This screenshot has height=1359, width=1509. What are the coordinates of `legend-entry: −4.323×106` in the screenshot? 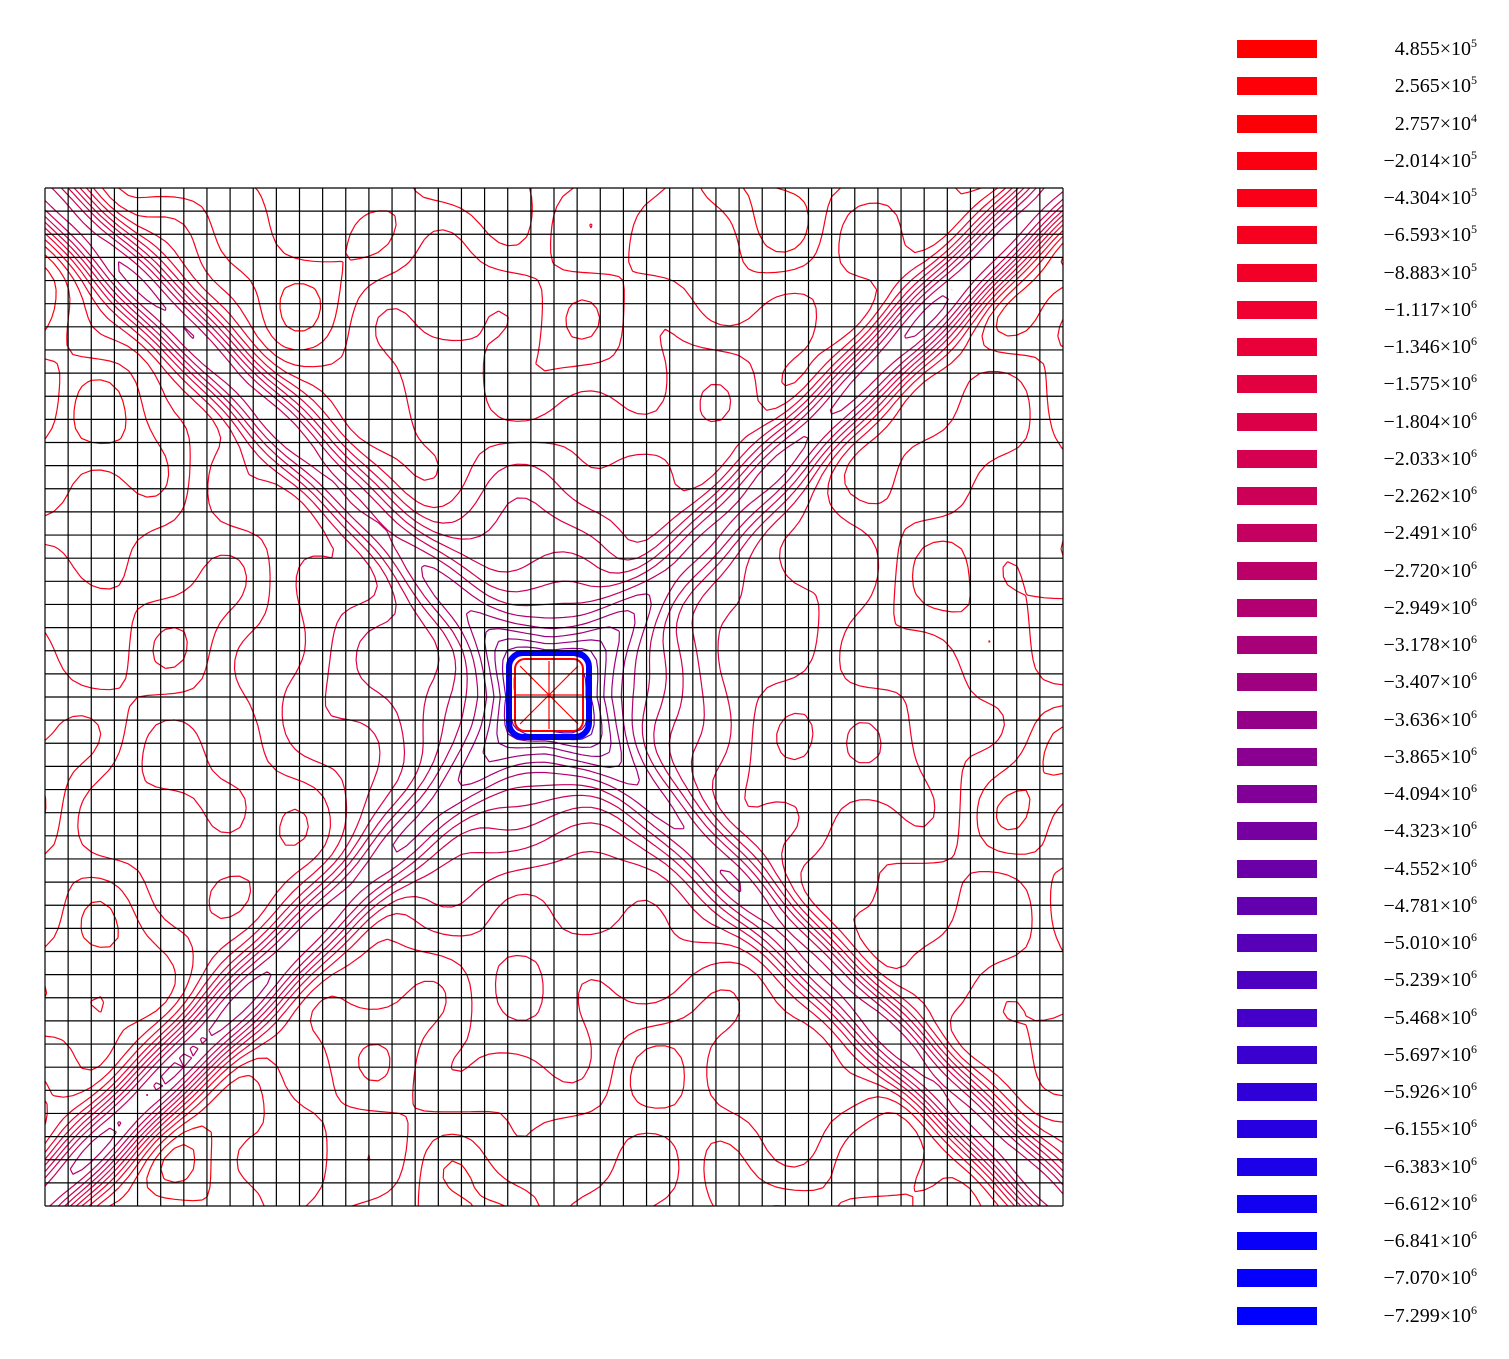 It's located at (1367, 837).